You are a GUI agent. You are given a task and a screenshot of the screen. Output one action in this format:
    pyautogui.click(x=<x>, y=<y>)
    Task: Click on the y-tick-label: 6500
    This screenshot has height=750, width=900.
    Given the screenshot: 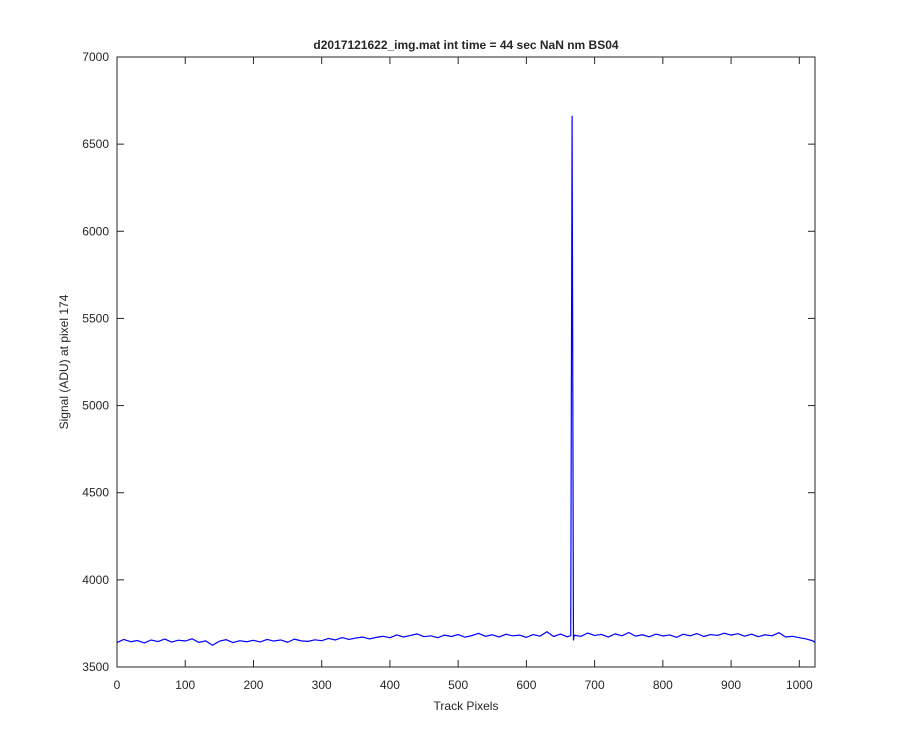 What is the action you would take?
    pyautogui.click(x=95, y=144)
    